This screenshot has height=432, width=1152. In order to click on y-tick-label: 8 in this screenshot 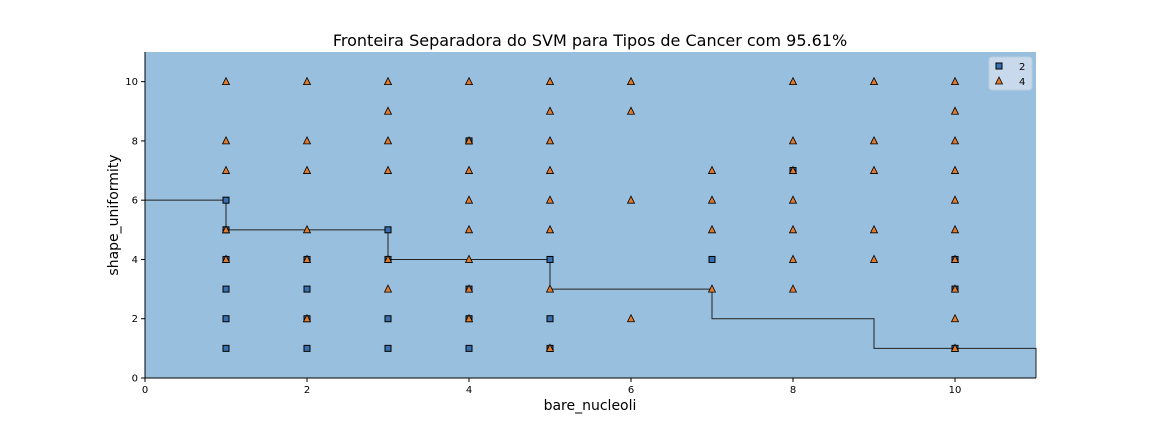, I will do `click(135, 141)`.